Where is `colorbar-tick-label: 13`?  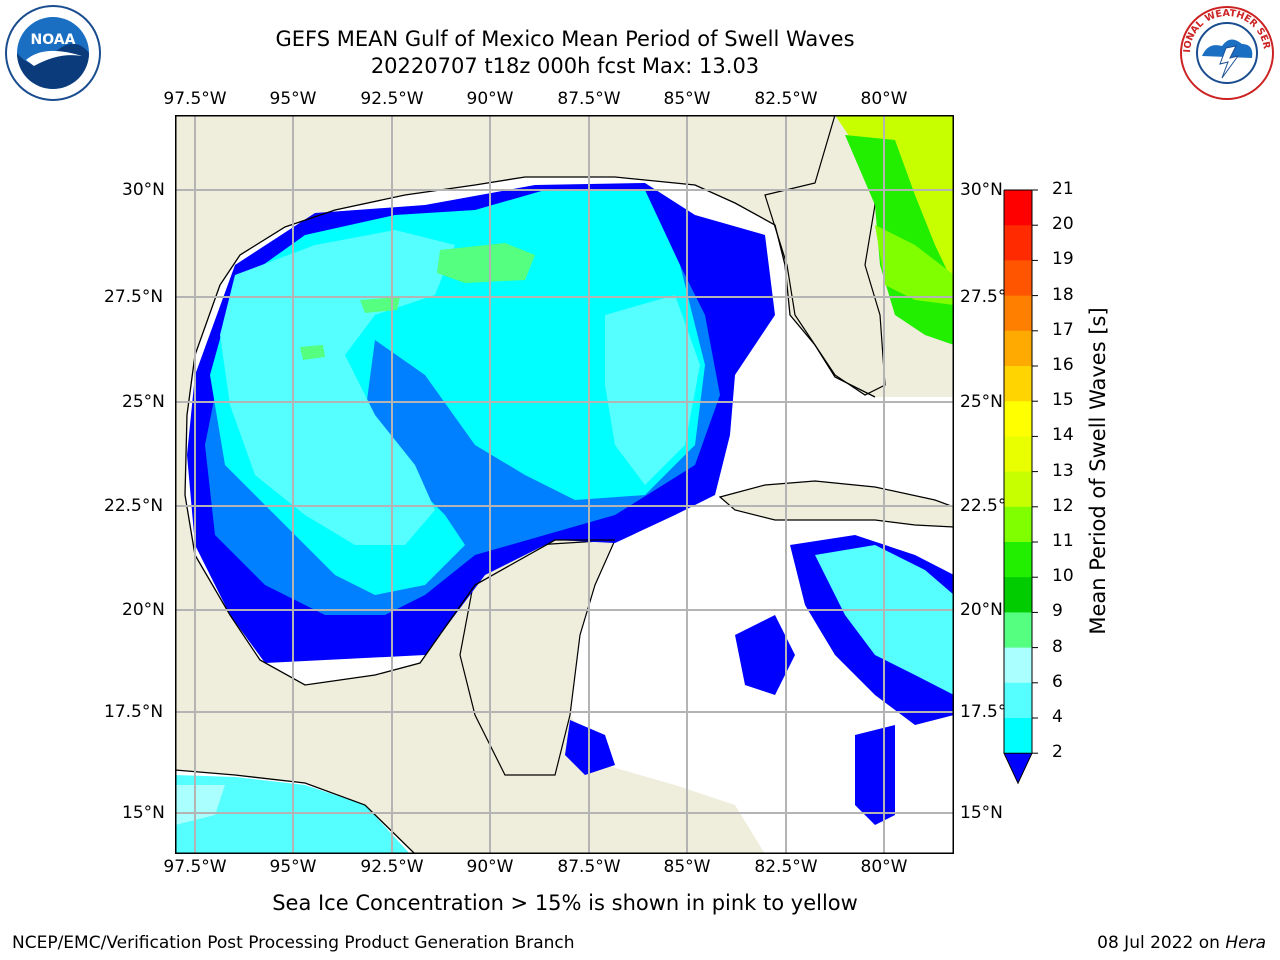
colorbar-tick-label: 13 is located at coordinates (1063, 470).